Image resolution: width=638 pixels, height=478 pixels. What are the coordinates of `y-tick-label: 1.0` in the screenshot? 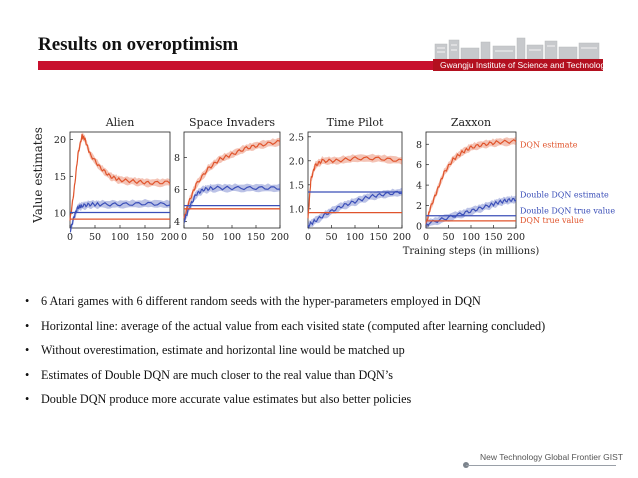 It's located at (296, 209).